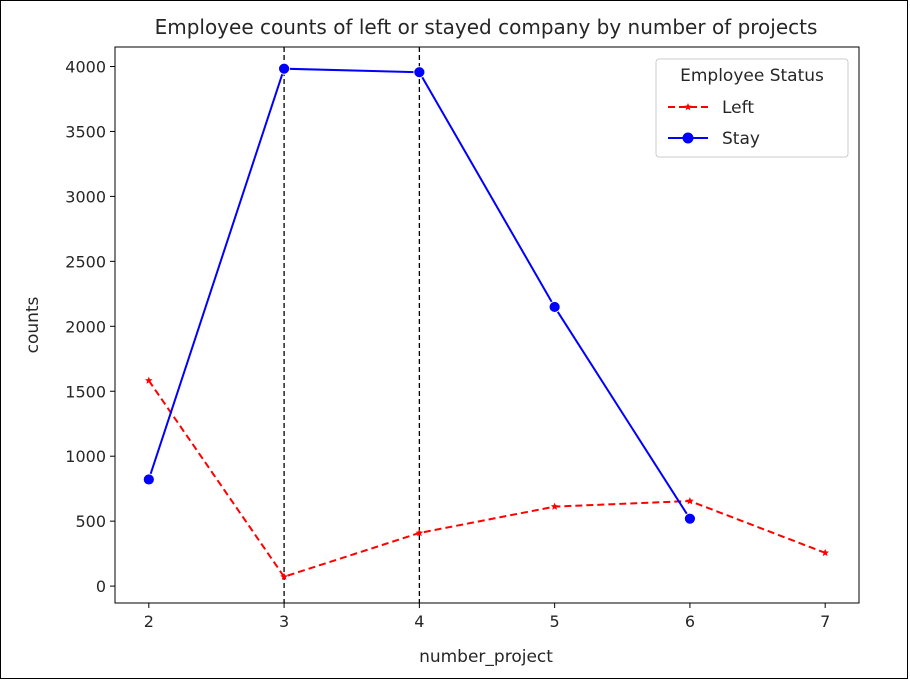 This screenshot has height=681, width=910. Describe the element at coordinates (90, 521) in the screenshot. I see `y-tick-label: 500` at that location.